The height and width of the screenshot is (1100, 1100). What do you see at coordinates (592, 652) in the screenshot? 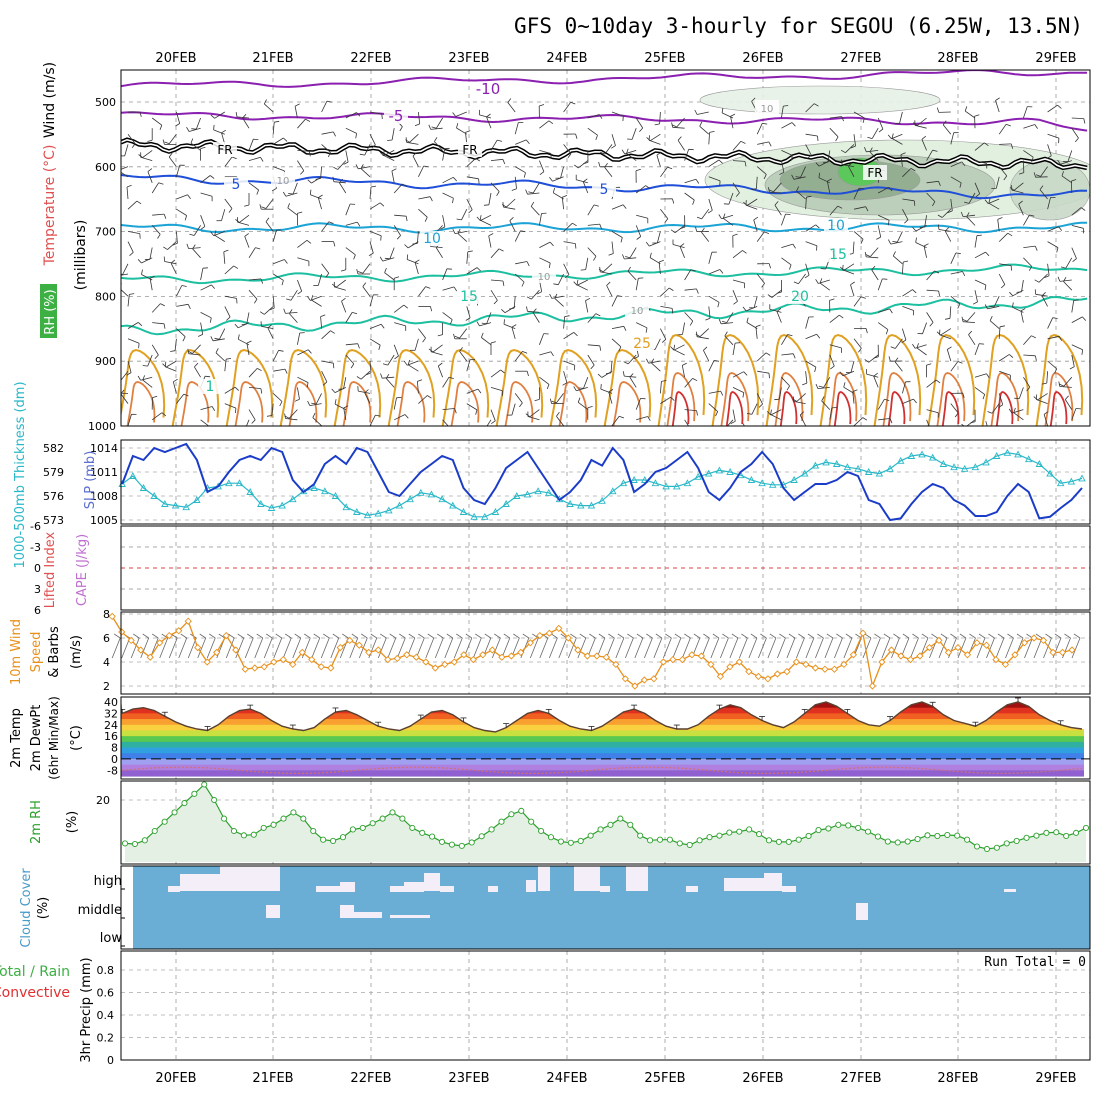
I see `wind10-speed-line` at bounding box center [592, 652].